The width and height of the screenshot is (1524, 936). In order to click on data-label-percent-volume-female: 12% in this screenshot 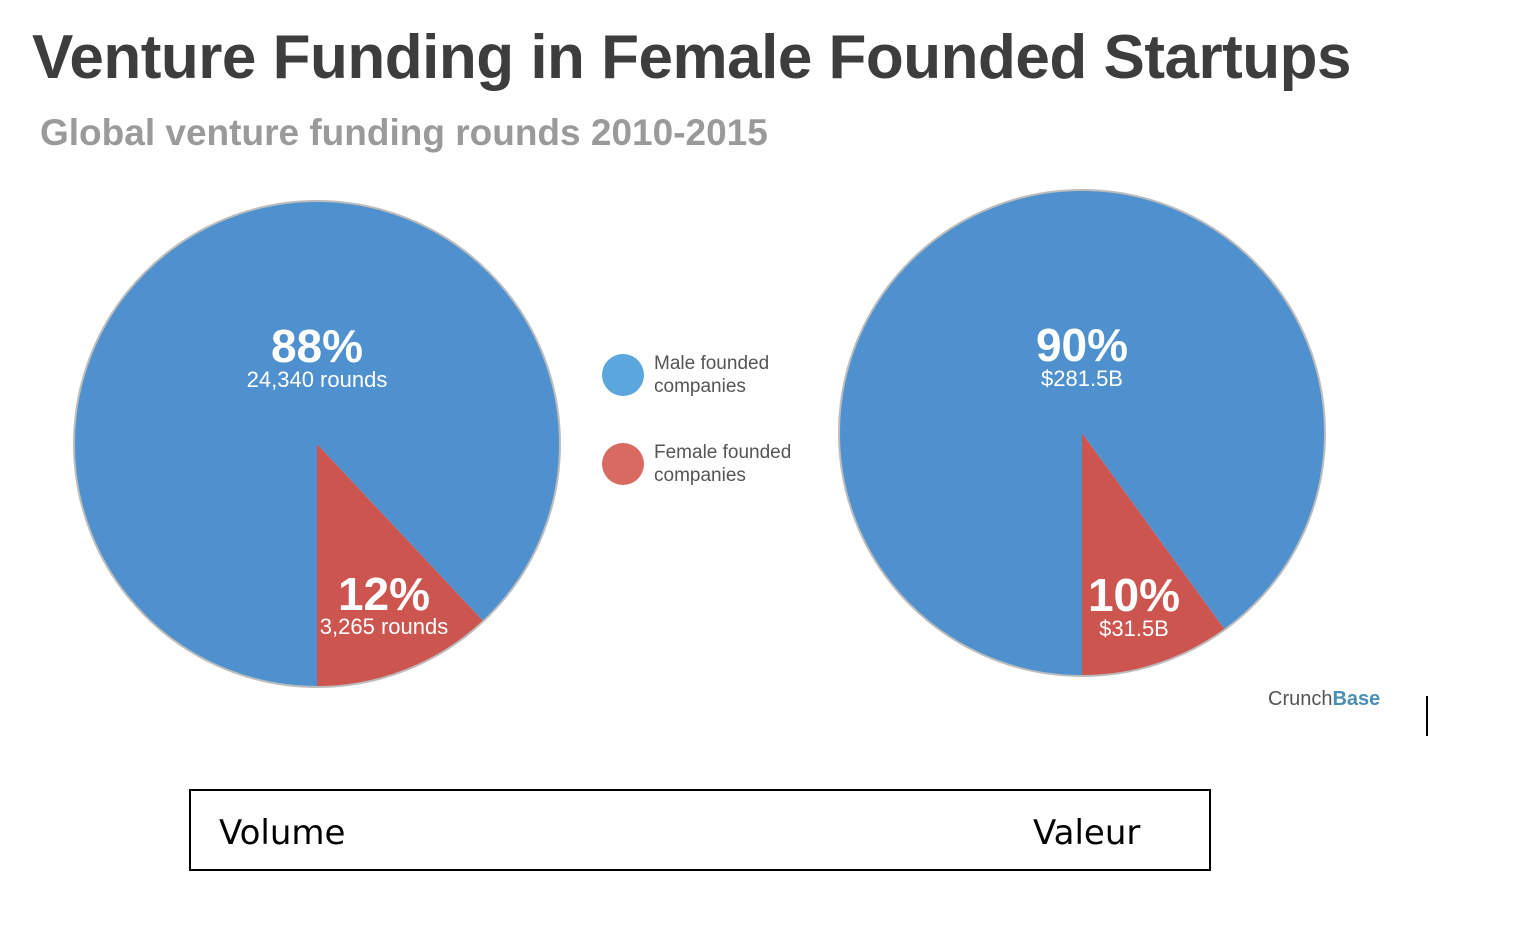, I will do `click(384, 594)`.